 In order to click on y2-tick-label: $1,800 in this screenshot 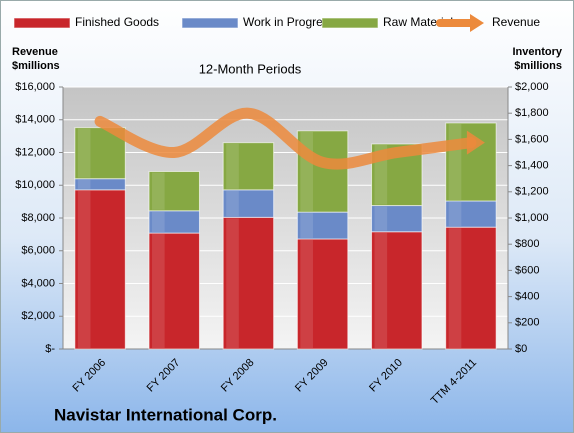, I will do `click(532, 113)`.